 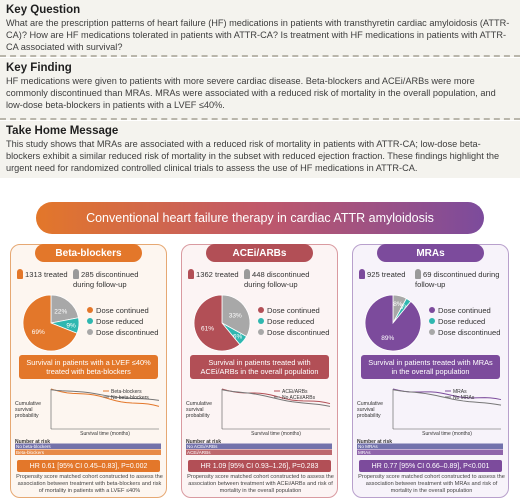 What do you see at coordinates (405, 307) in the screenshot?
I see `pie-slice-label: 3%` at bounding box center [405, 307].